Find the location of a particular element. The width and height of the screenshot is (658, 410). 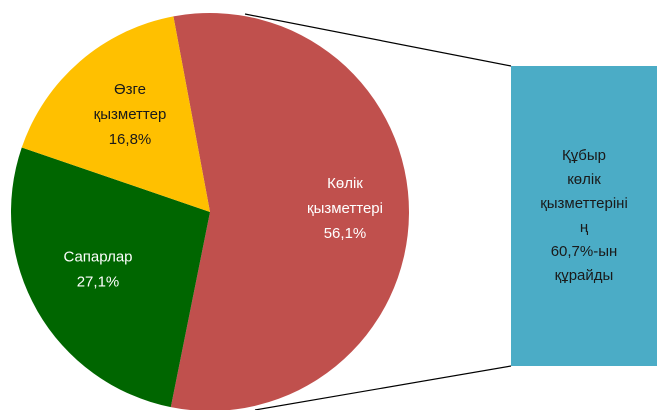

slice-label: Көлік қызметтері is located at coordinates (345, 196).